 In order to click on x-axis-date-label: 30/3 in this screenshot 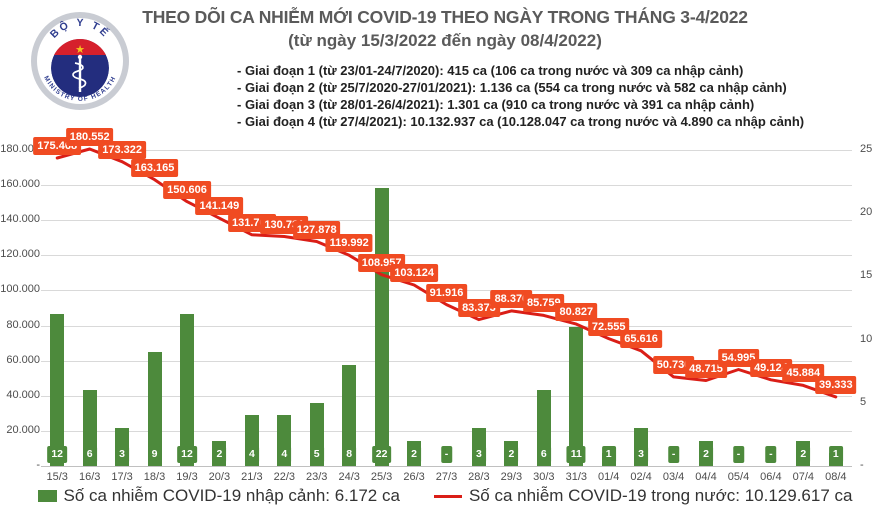, I will do `click(544, 477)`.